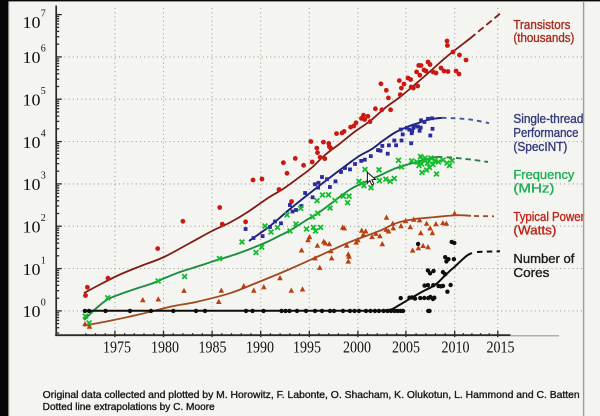 The height and width of the screenshot is (416, 600). What do you see at coordinates (43, 260) in the screenshot?
I see `svg-text: 1` at bounding box center [43, 260].